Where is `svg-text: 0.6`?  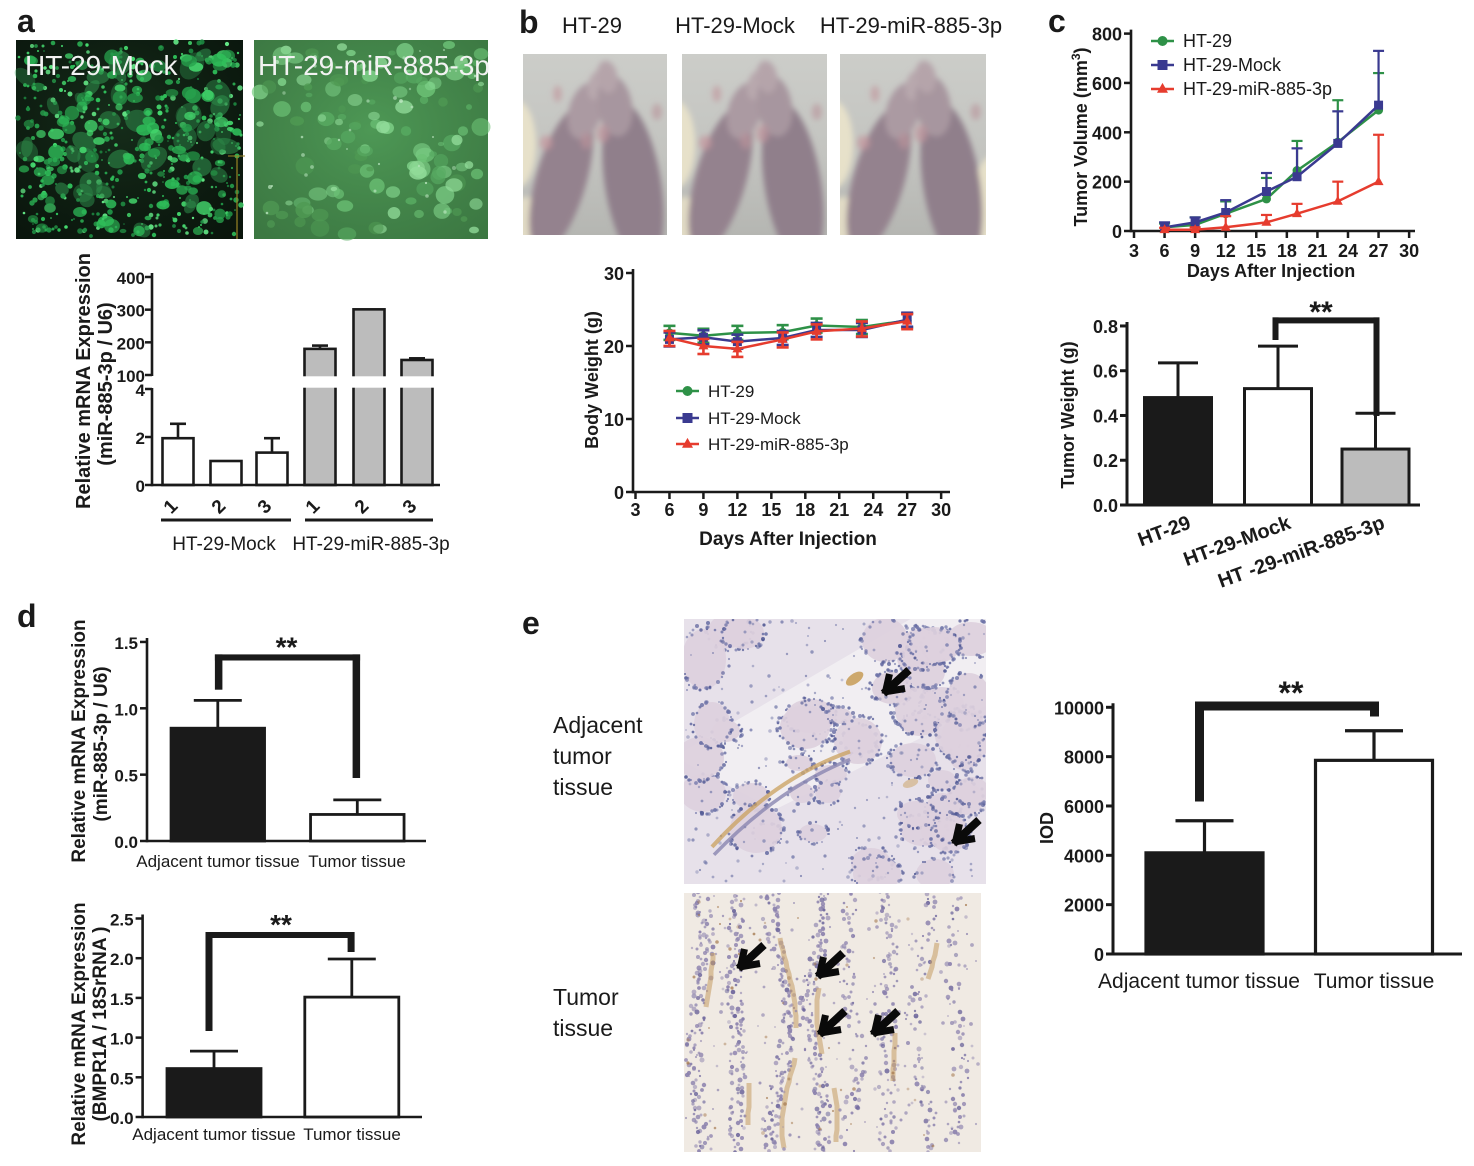
svg-text: 0.6 is located at coordinates (1105, 372).